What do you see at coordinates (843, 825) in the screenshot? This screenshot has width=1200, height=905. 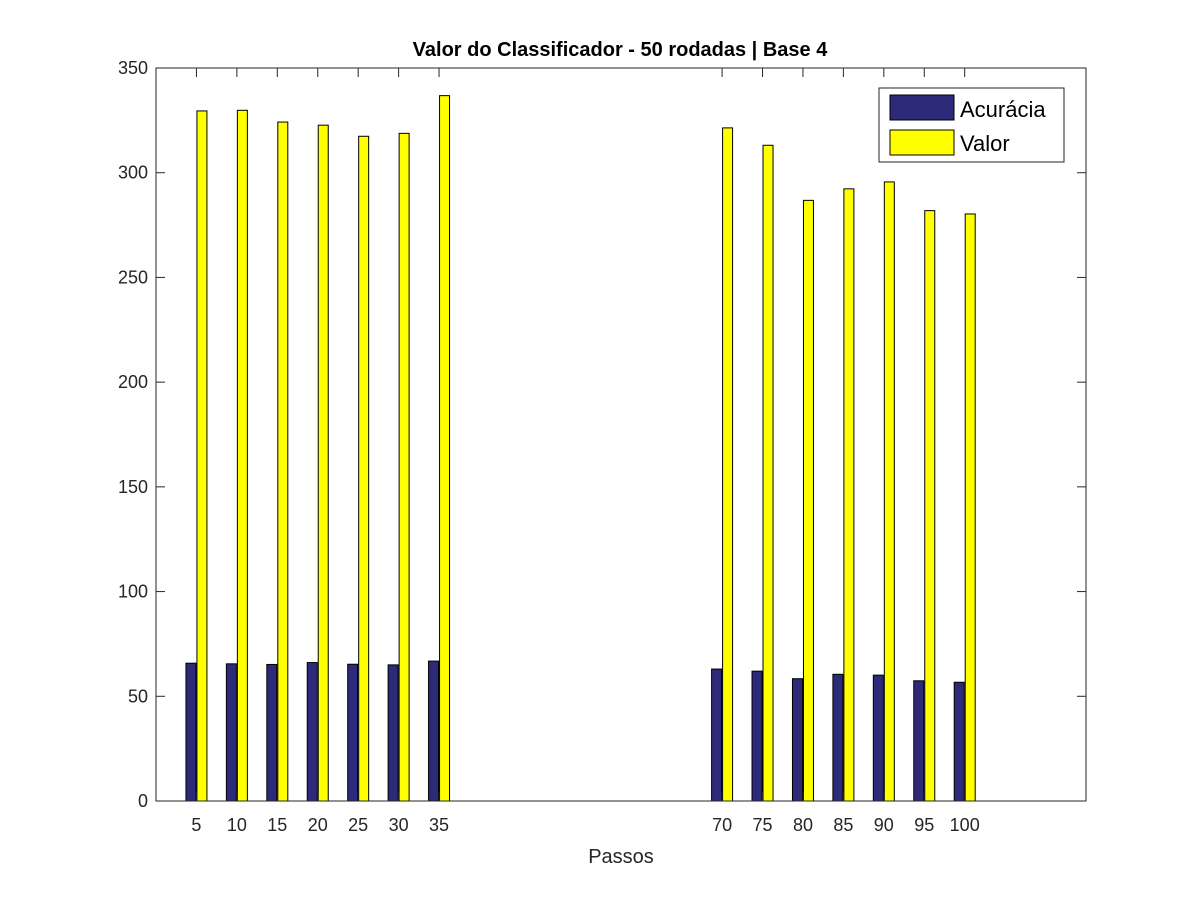 I see `x-tick-label-85: 85` at bounding box center [843, 825].